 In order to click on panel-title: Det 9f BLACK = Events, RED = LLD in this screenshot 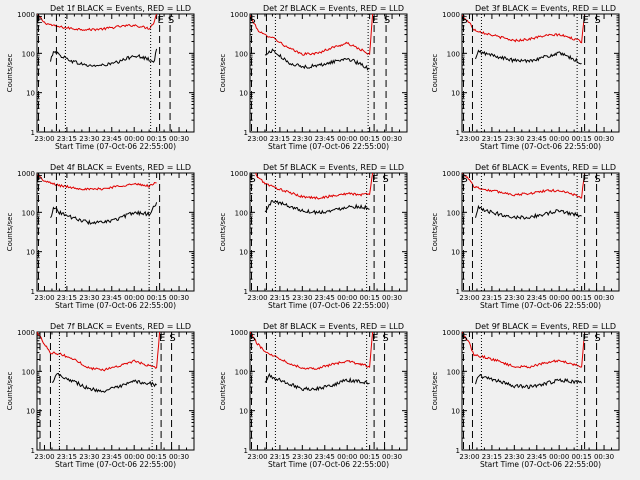, I will do `click(545, 326)`.